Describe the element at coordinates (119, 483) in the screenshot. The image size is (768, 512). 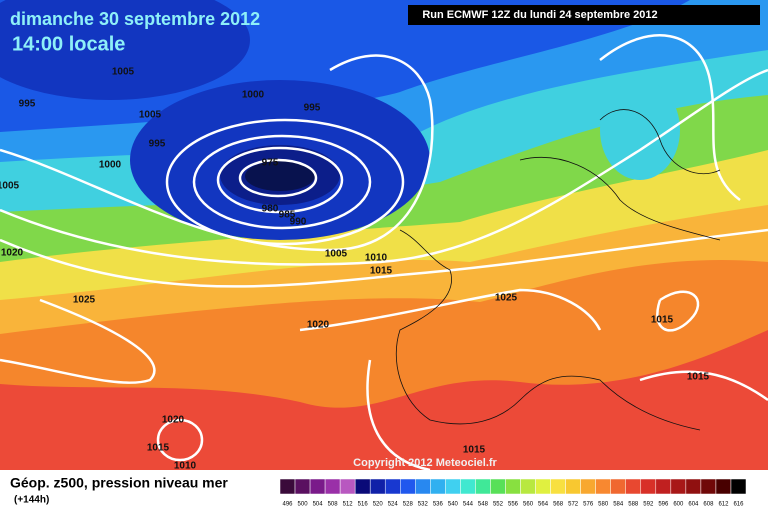
I see `legend-title: Géop. z500, pression niveau mer` at that location.